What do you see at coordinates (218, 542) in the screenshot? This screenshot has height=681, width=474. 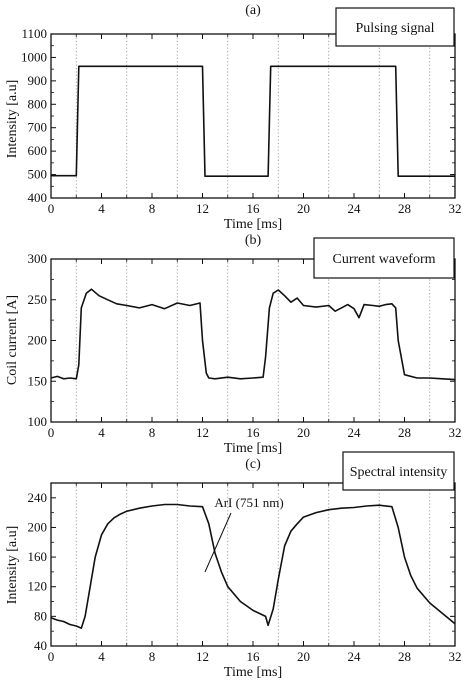 I see `annotation-leader-line` at bounding box center [218, 542].